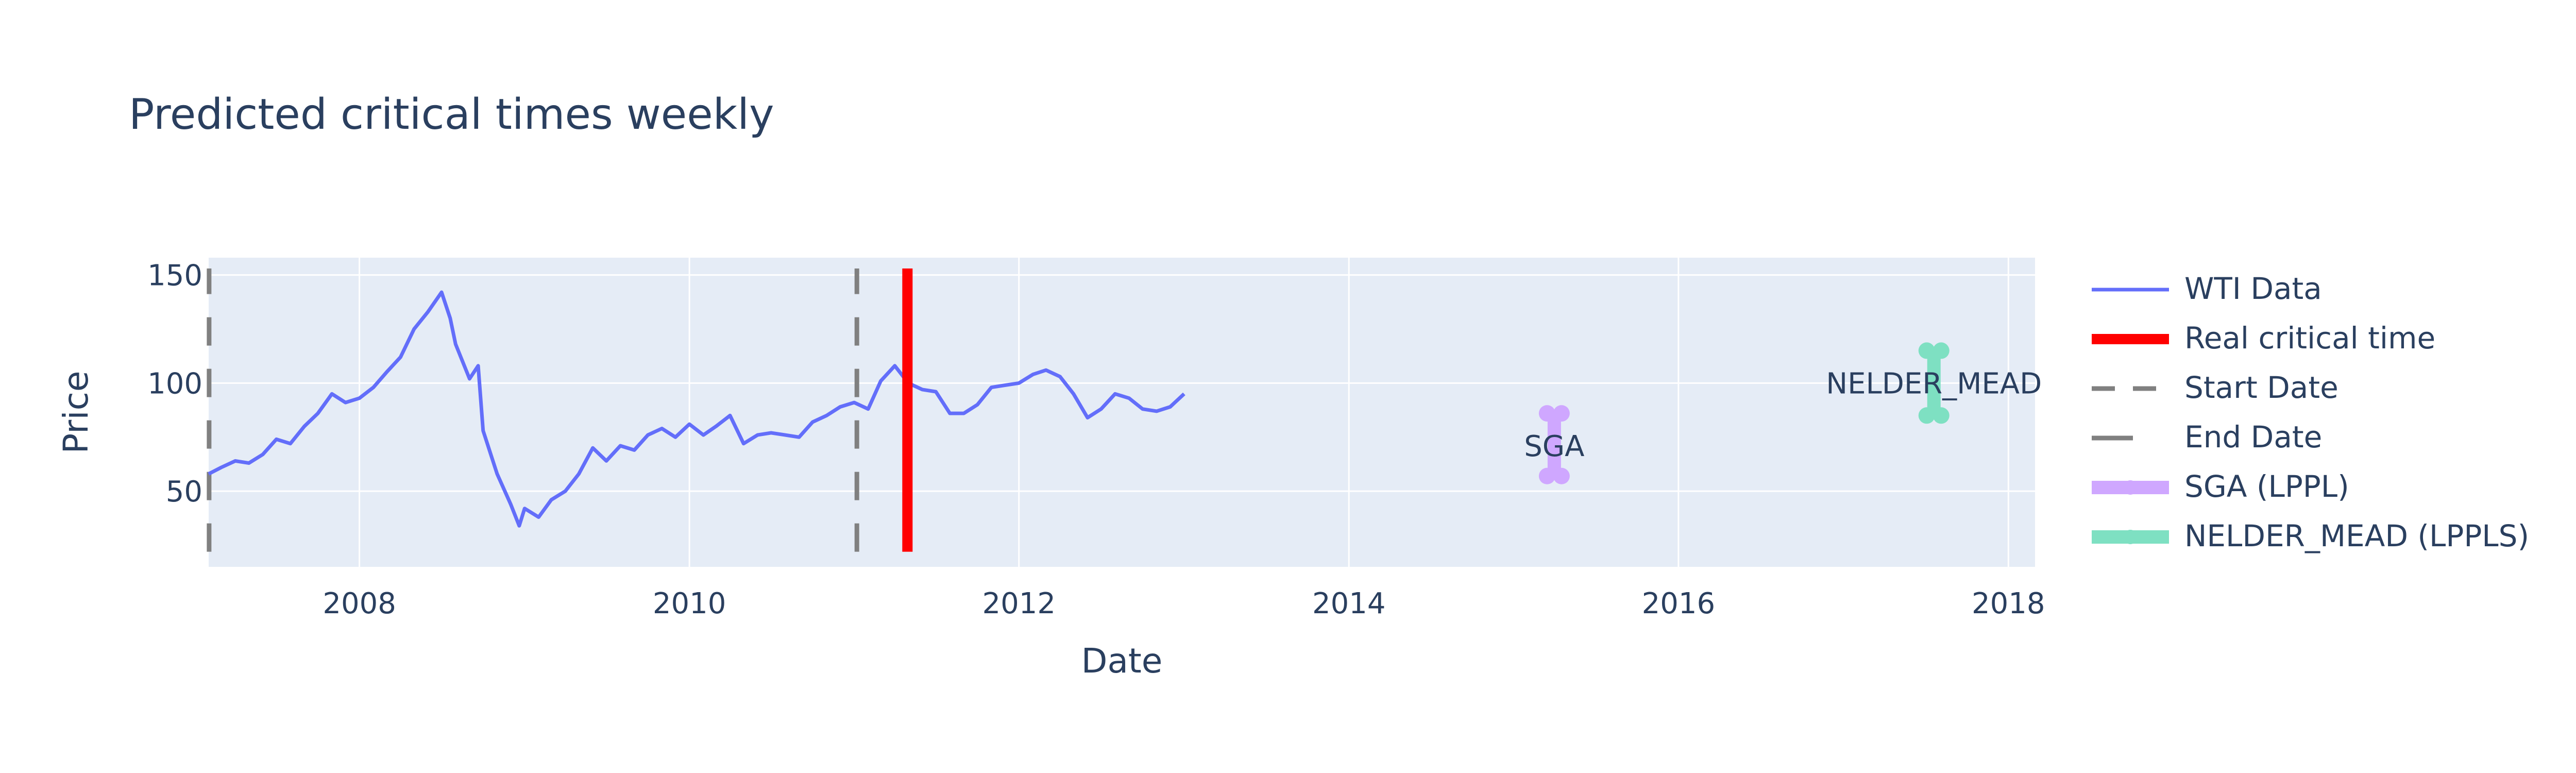  What do you see at coordinates (1019, 603) in the screenshot?
I see `x-tick-label: 2012` at bounding box center [1019, 603].